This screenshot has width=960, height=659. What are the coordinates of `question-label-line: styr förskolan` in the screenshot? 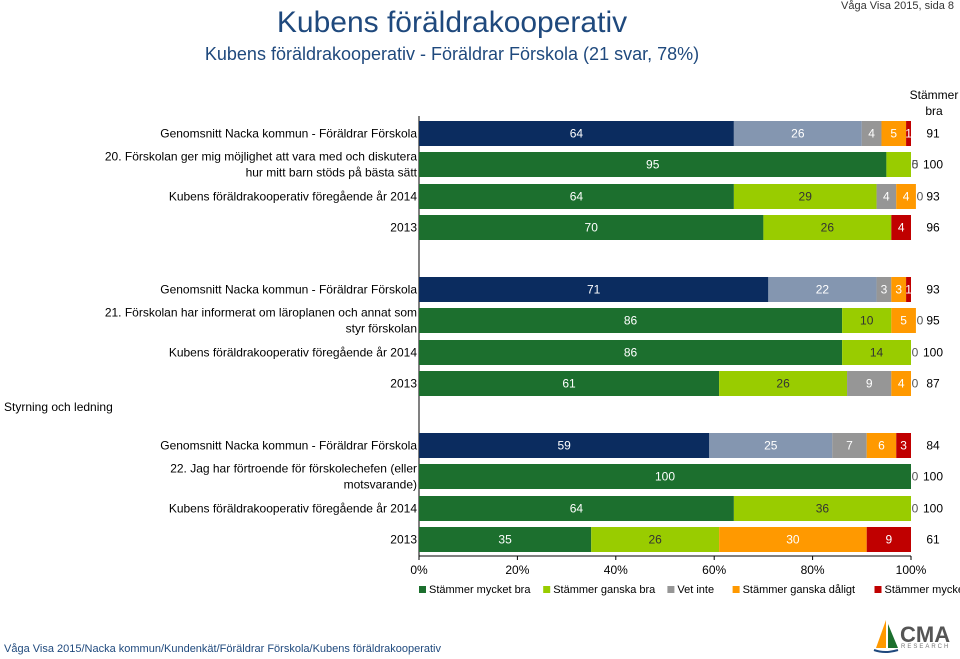 It's located at (381, 329).